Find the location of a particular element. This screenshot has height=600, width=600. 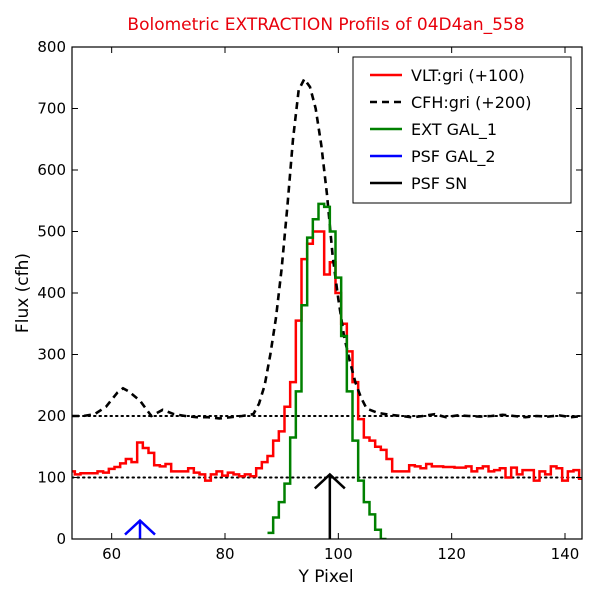

y-tick-label: 100 is located at coordinates (51, 478).